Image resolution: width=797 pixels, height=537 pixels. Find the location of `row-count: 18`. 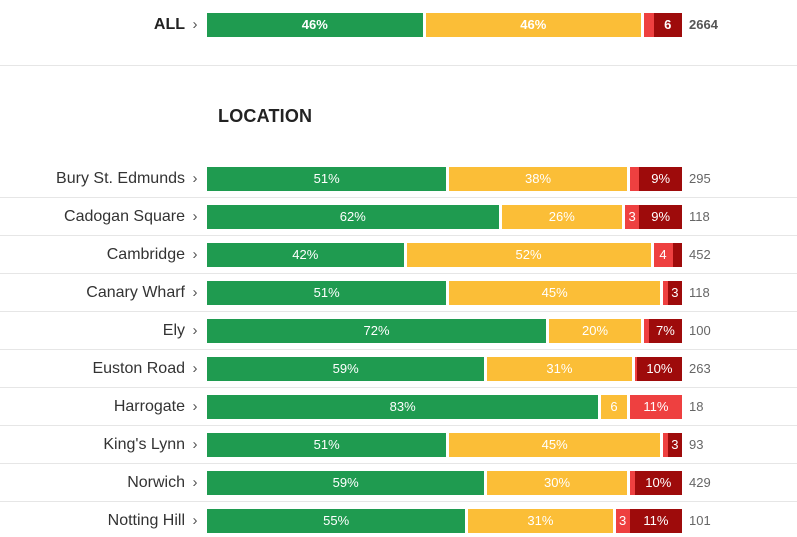

row-count: 18 is located at coordinates (696, 406).